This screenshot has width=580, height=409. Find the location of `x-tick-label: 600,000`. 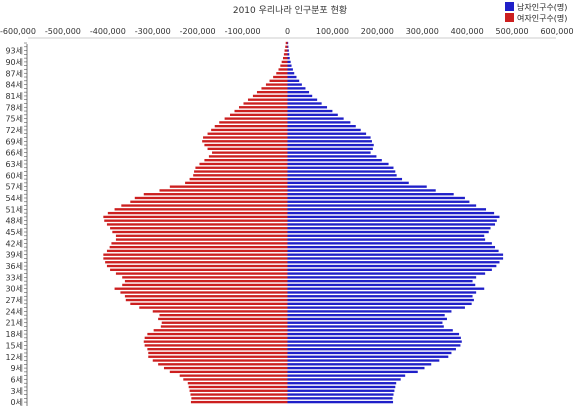

x-tick-label: 600,000 is located at coordinates (556, 31).